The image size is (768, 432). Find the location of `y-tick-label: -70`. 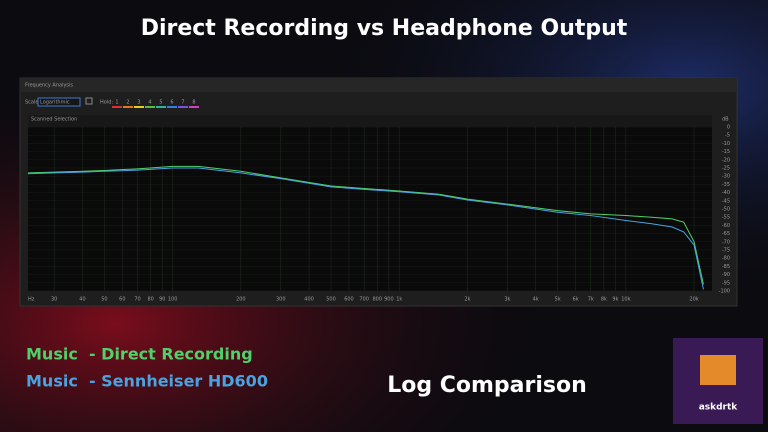

y-tick-label: -70 is located at coordinates (726, 242).